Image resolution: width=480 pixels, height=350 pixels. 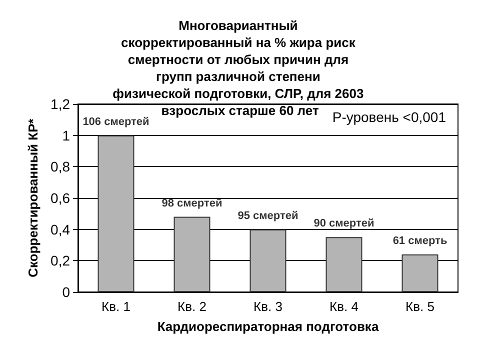 What do you see at coordinates (268, 306) in the screenshot?
I see `x-tick-label: Кв. 3` at bounding box center [268, 306].